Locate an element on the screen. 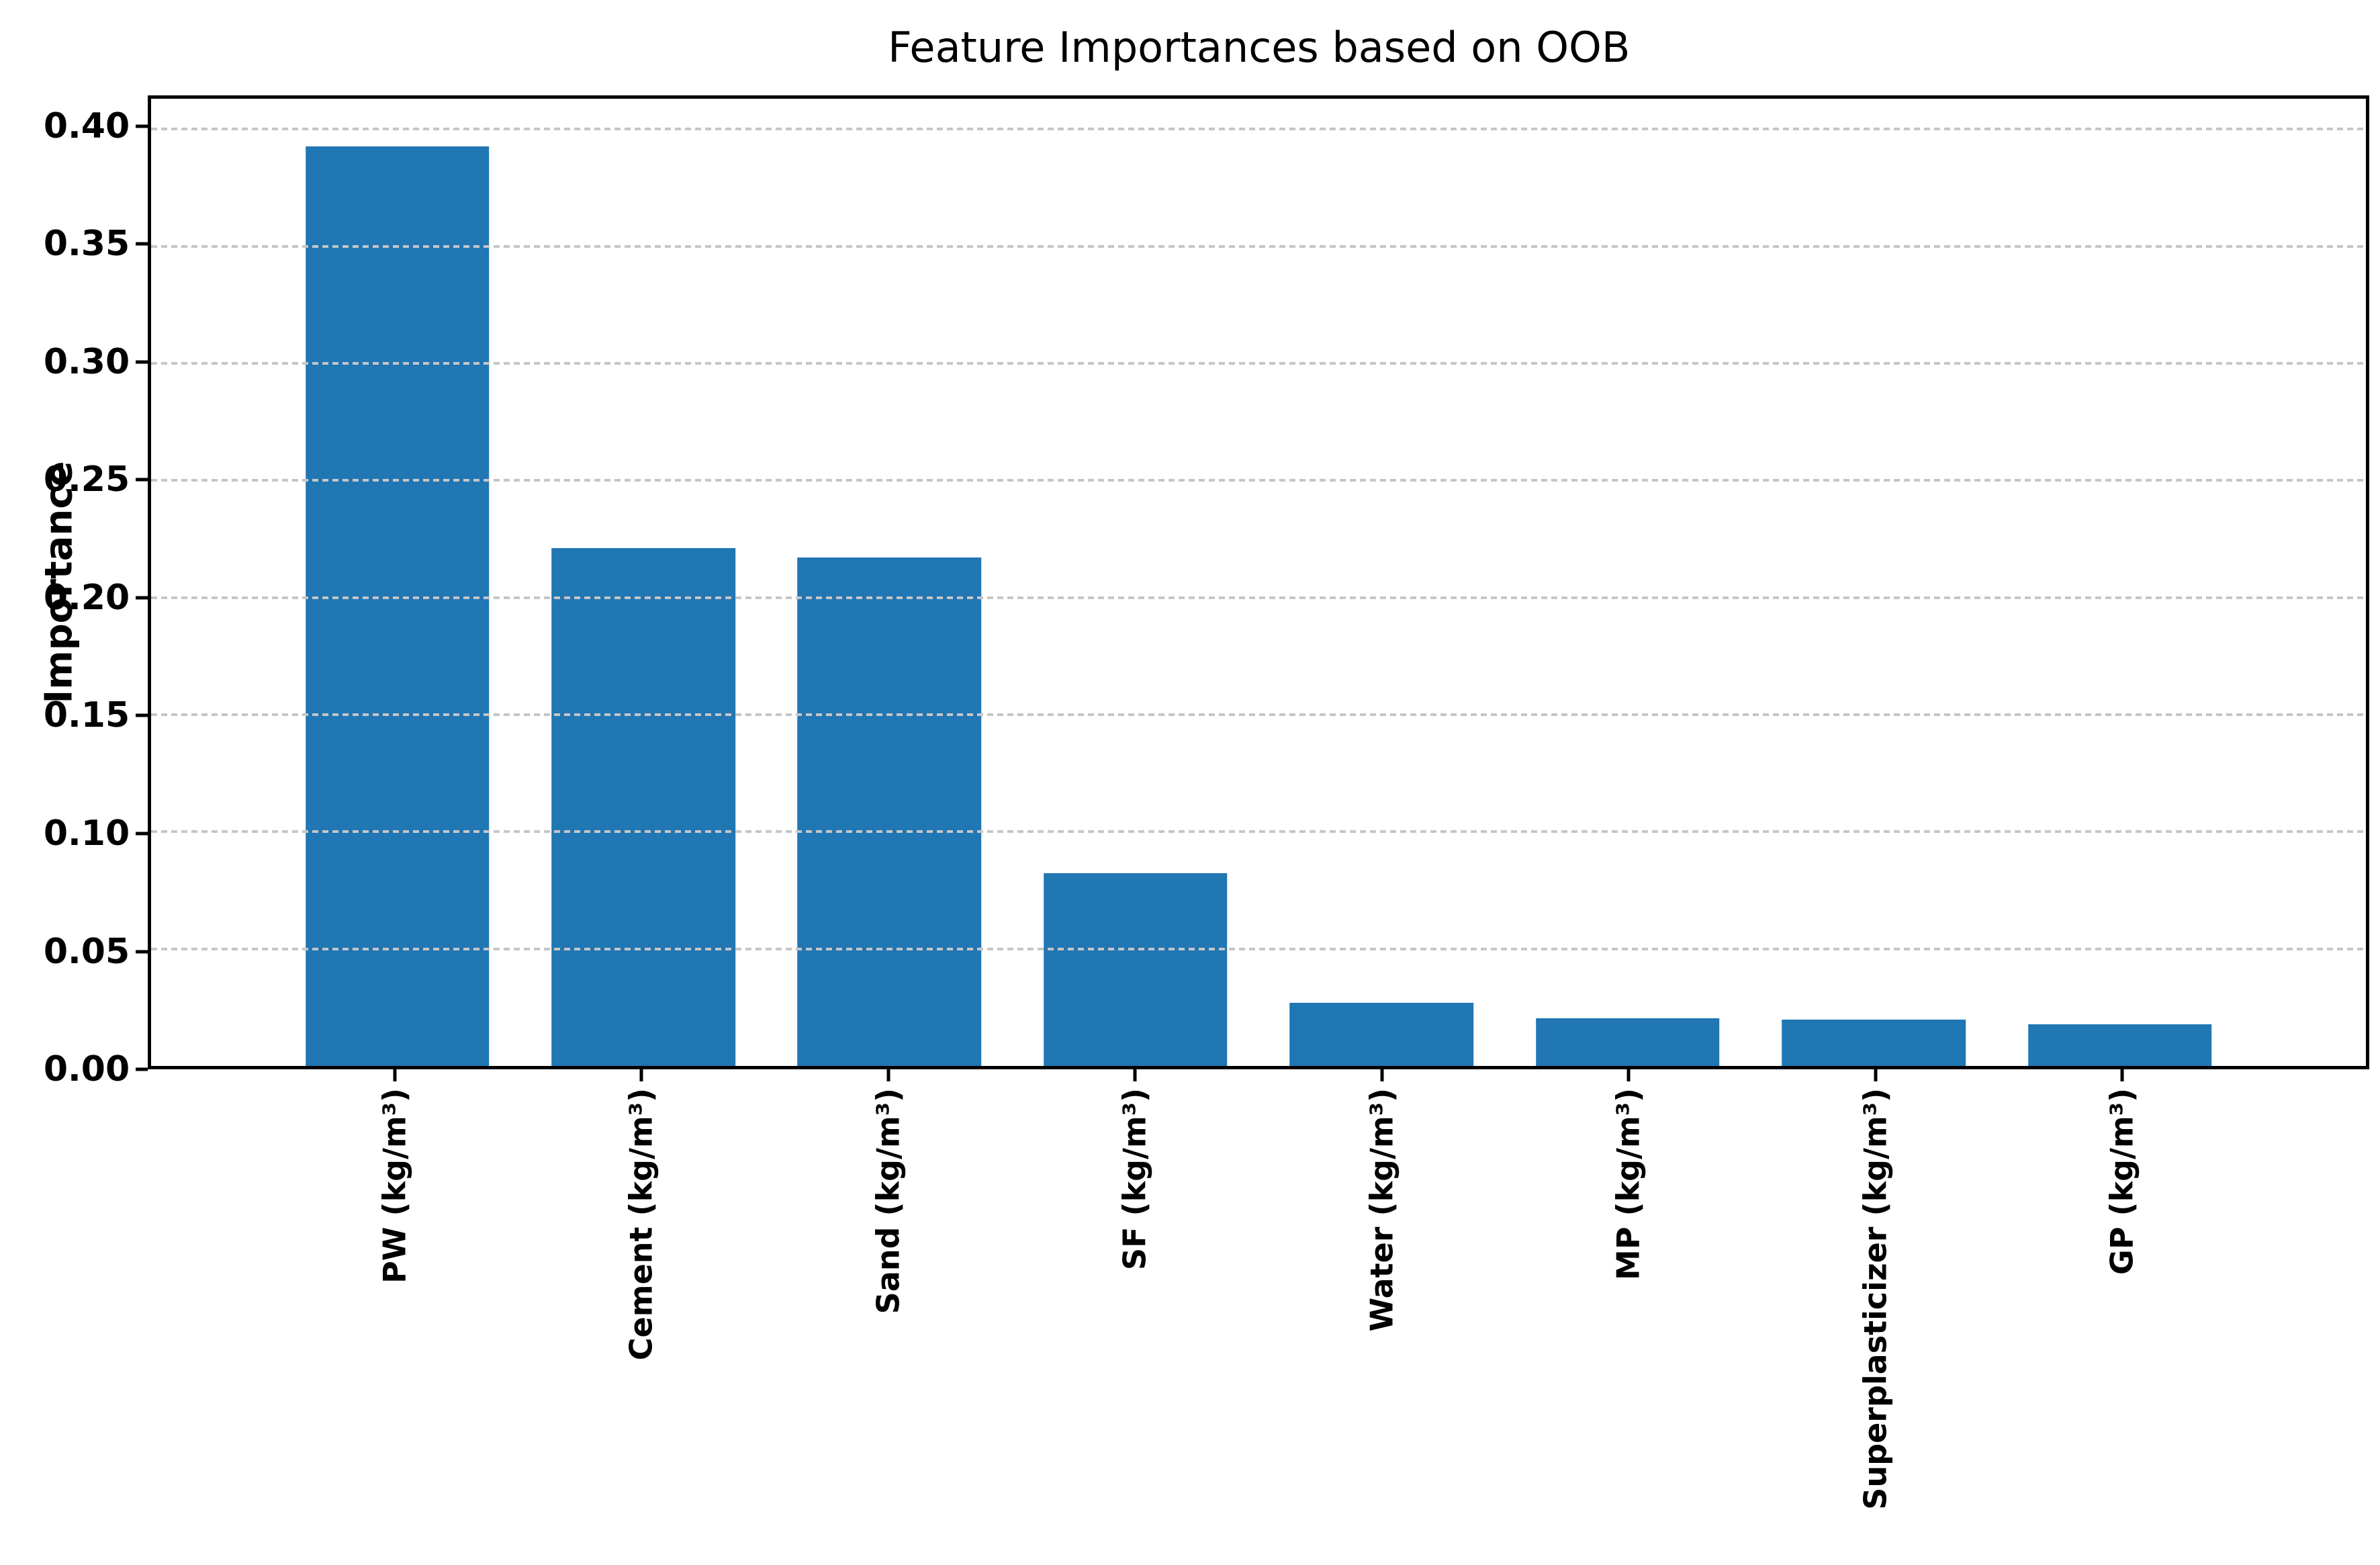 This screenshot has height=1565, width=2380. x-tick-label: SF (kg/m³) is located at coordinates (1134, 1179).